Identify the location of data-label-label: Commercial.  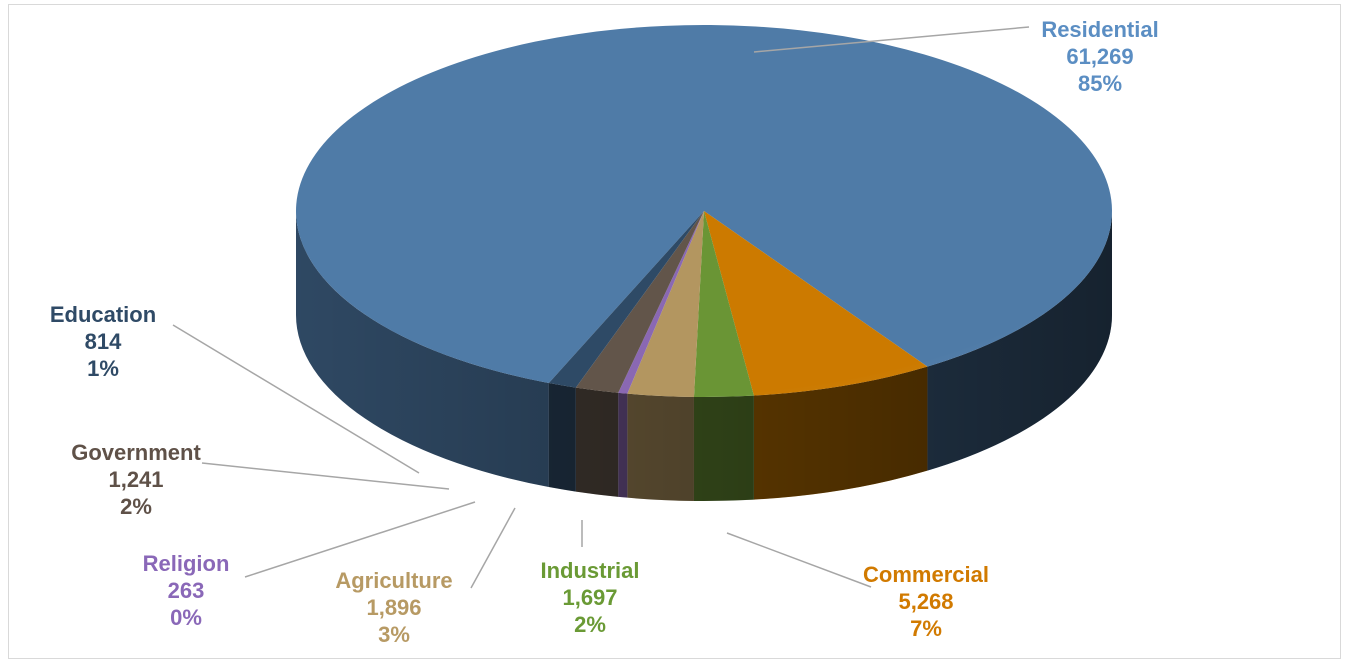
(926, 574).